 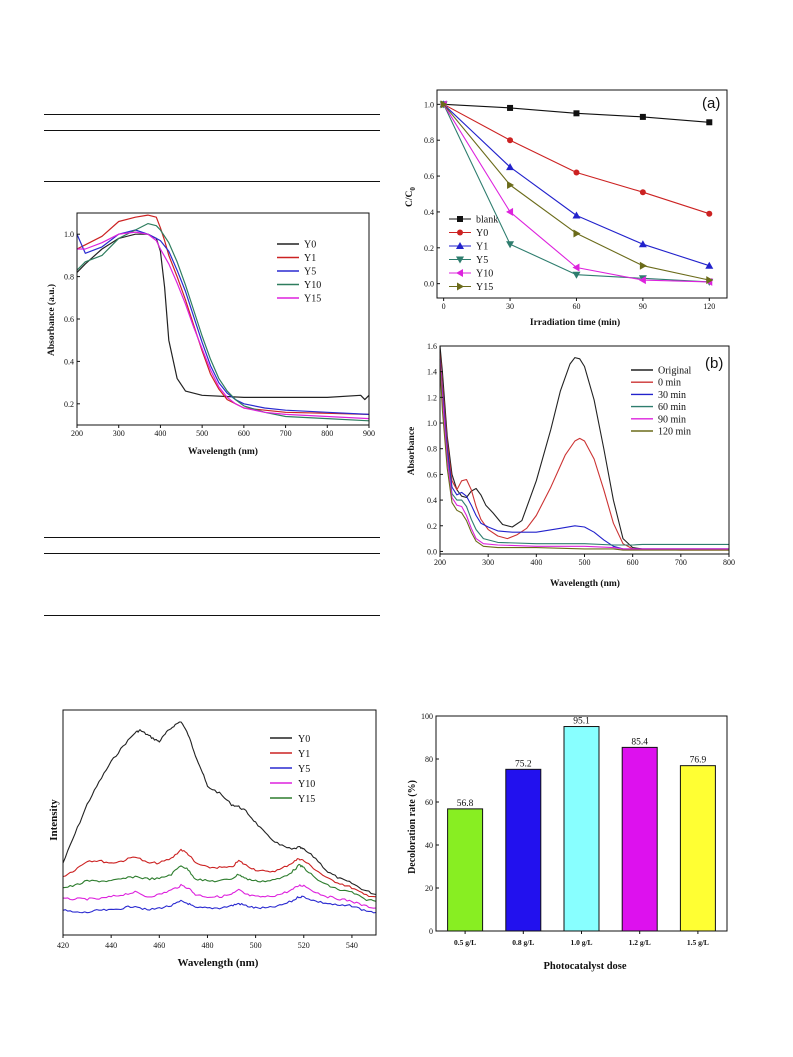 I want to click on spectra-legend-label: 0 min, so click(x=669, y=383).